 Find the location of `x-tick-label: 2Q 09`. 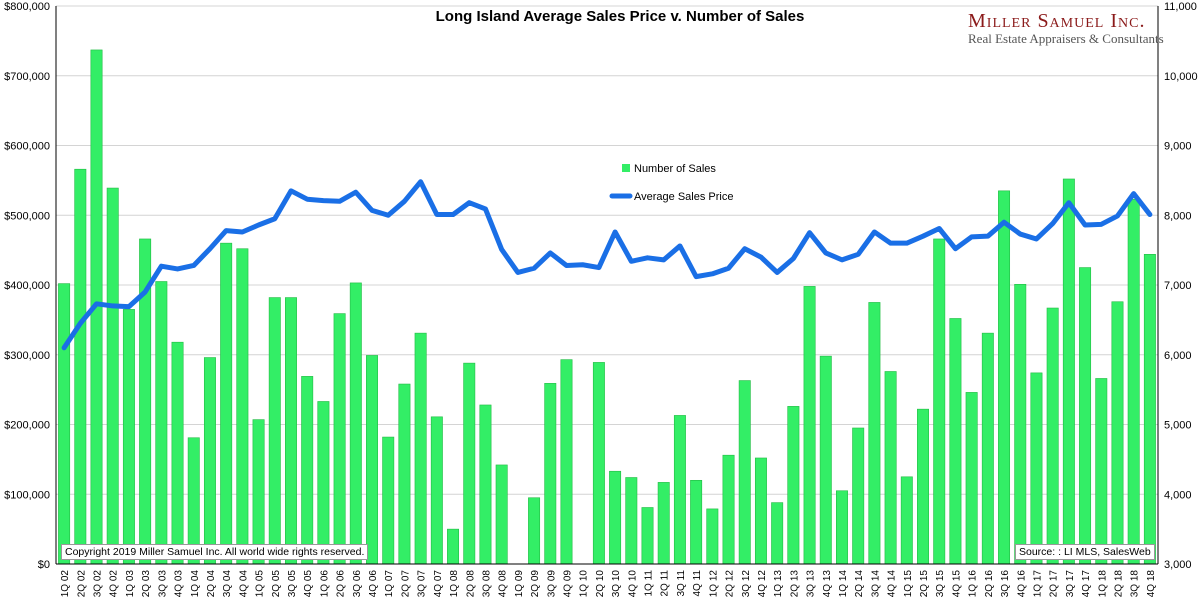

x-tick-label: 2Q 09 is located at coordinates (535, 584).